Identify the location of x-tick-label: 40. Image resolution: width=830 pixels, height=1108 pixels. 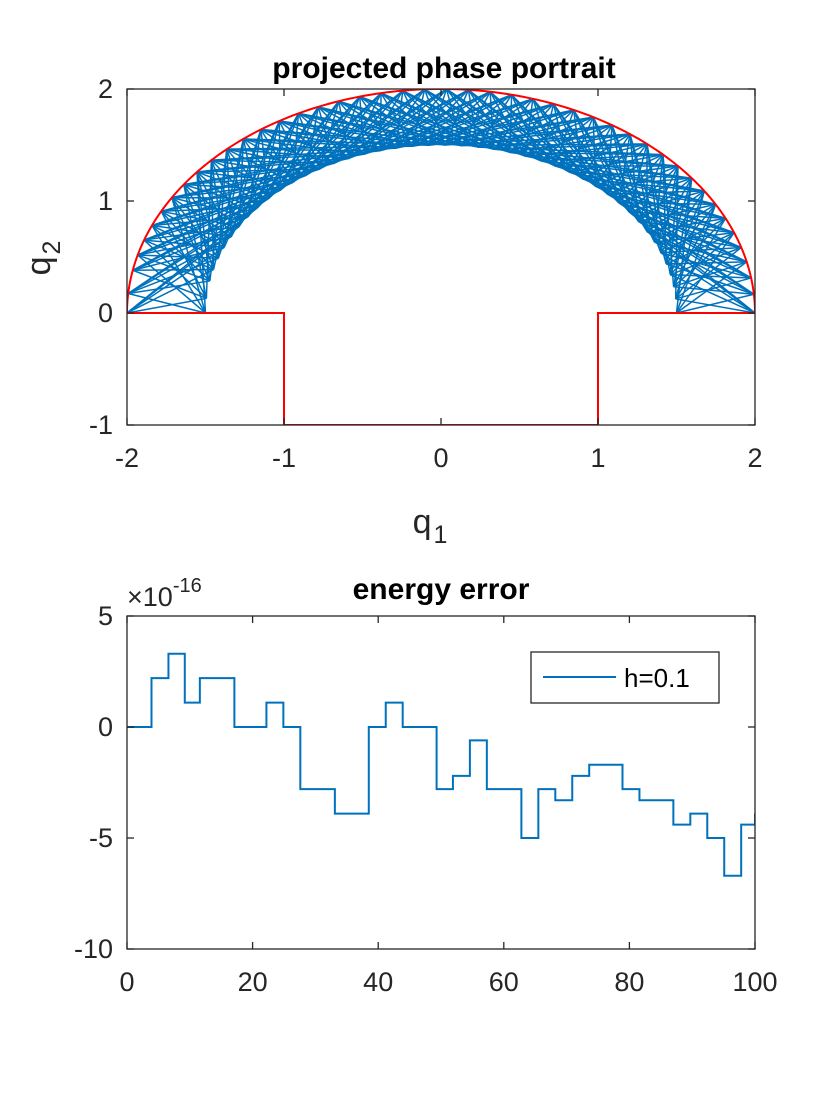
(378, 982).